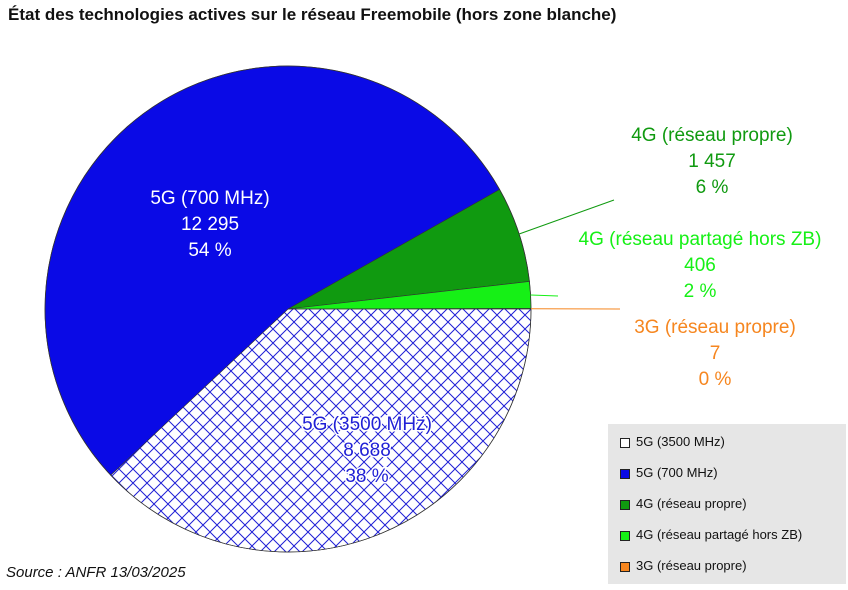  What do you see at coordinates (210, 224) in the screenshot?
I see `slice-label-5g-700-value: 12 295` at bounding box center [210, 224].